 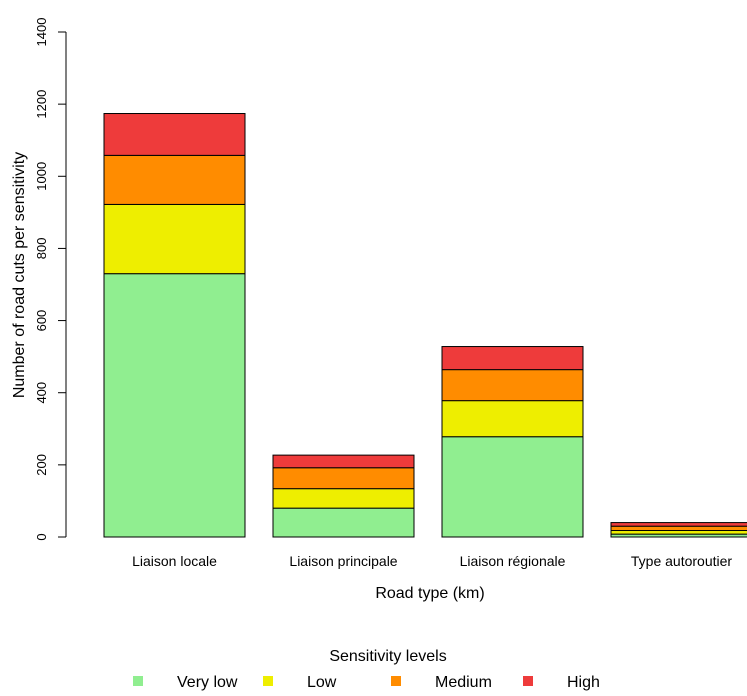 I want to click on legend-label: Medium, so click(x=463, y=682).